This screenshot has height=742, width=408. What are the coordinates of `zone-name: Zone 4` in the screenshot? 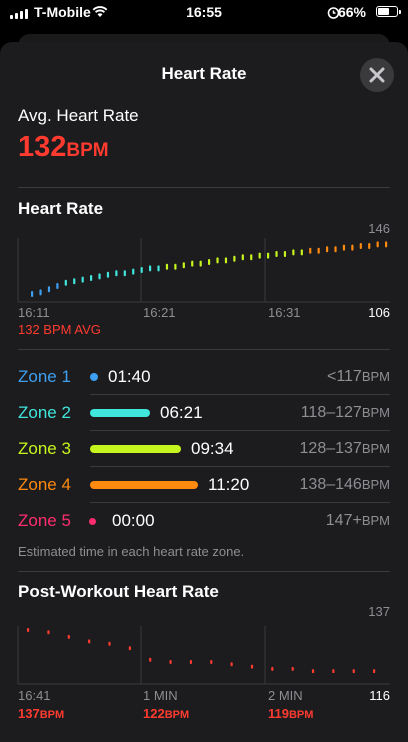 It's located at (44, 484).